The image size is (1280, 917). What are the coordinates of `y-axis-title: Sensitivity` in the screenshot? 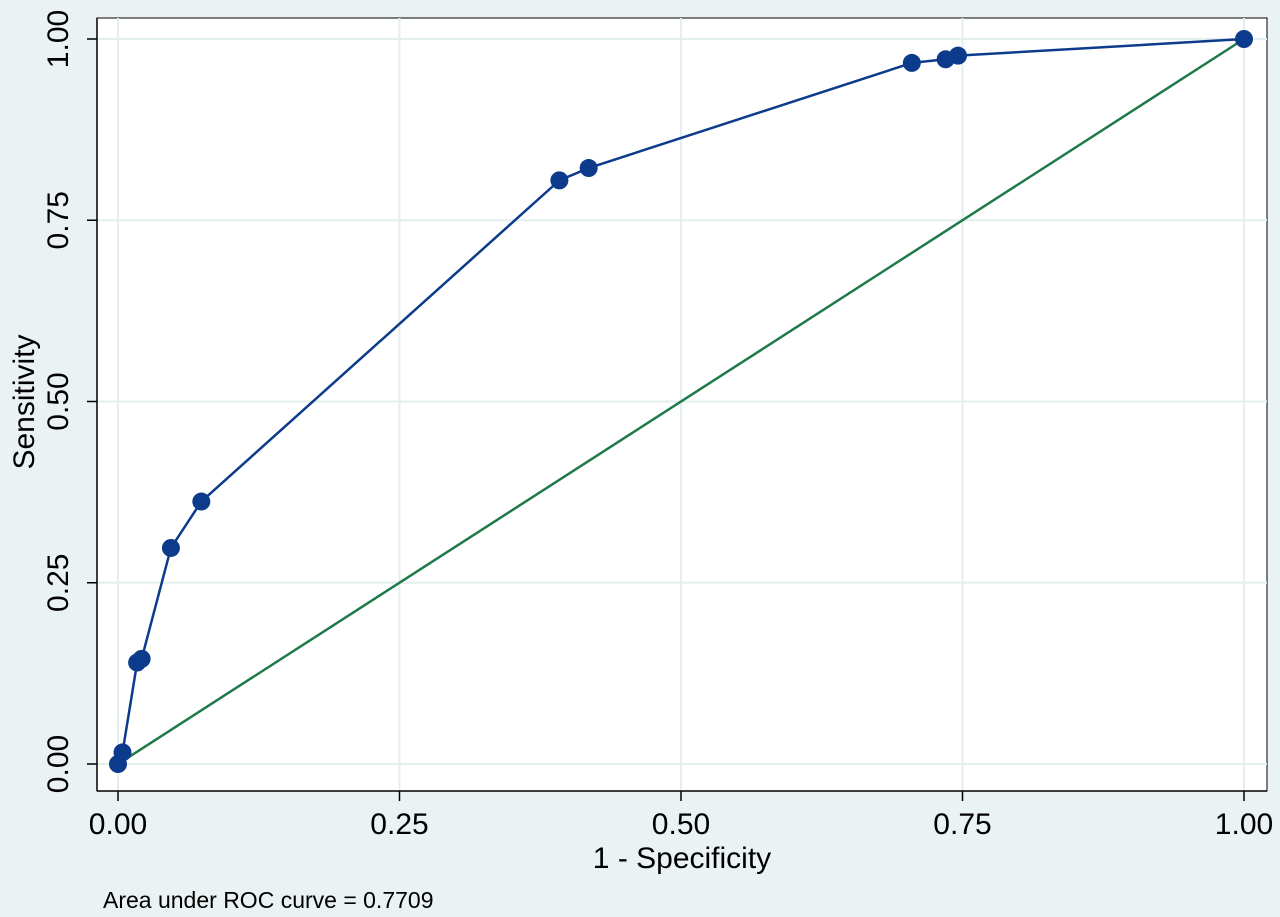 It's located at (24, 401).